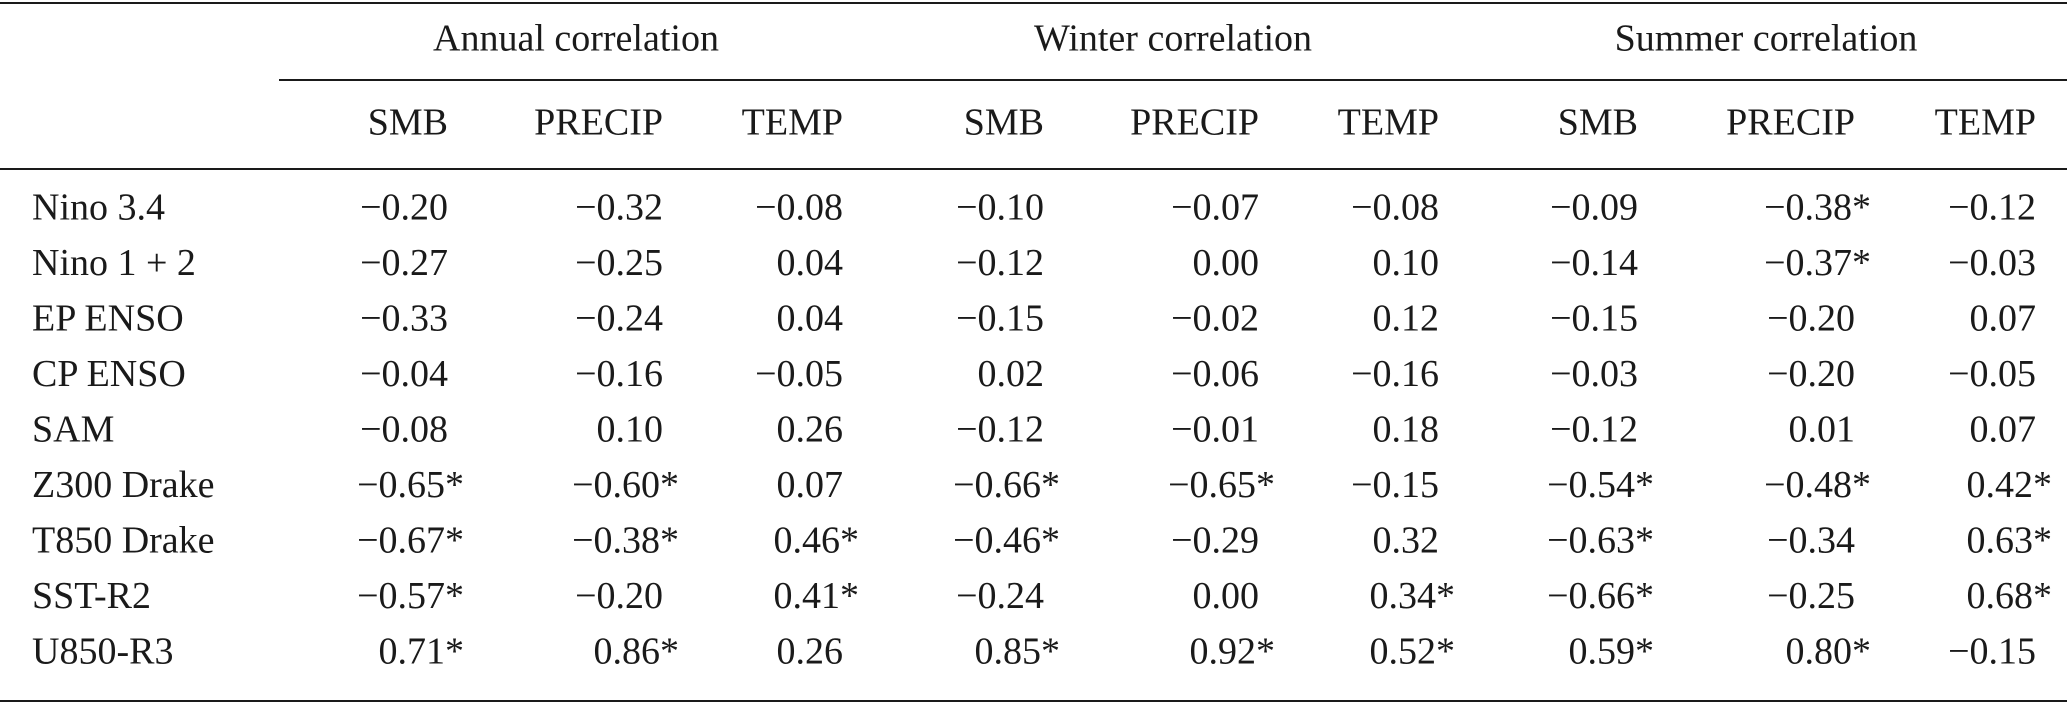 The height and width of the screenshot is (704, 2067). Describe the element at coordinates (102, 652) in the screenshot. I see `row-label: U850-R3` at that location.